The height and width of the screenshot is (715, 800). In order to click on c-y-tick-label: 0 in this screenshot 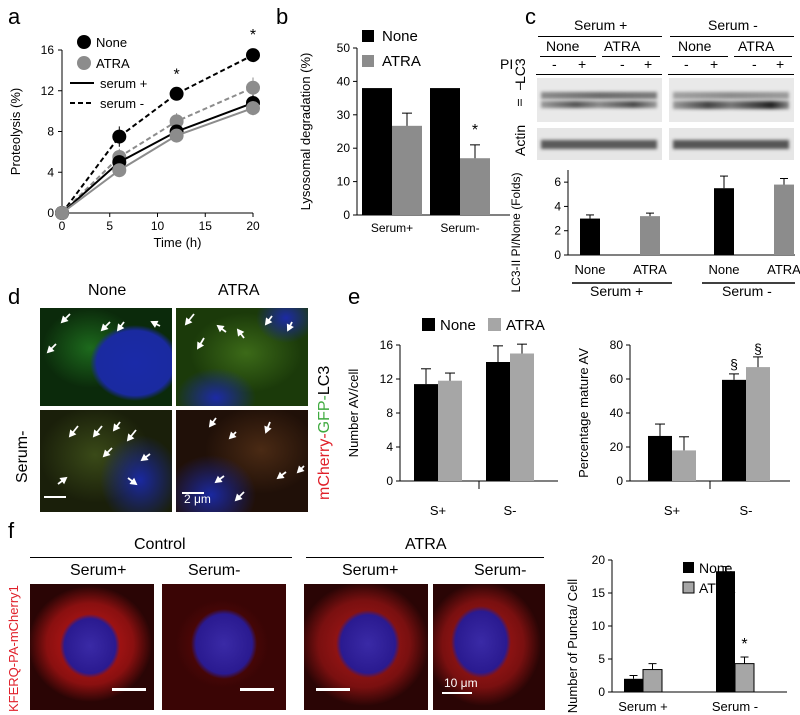, I will do `click(557, 255)`.